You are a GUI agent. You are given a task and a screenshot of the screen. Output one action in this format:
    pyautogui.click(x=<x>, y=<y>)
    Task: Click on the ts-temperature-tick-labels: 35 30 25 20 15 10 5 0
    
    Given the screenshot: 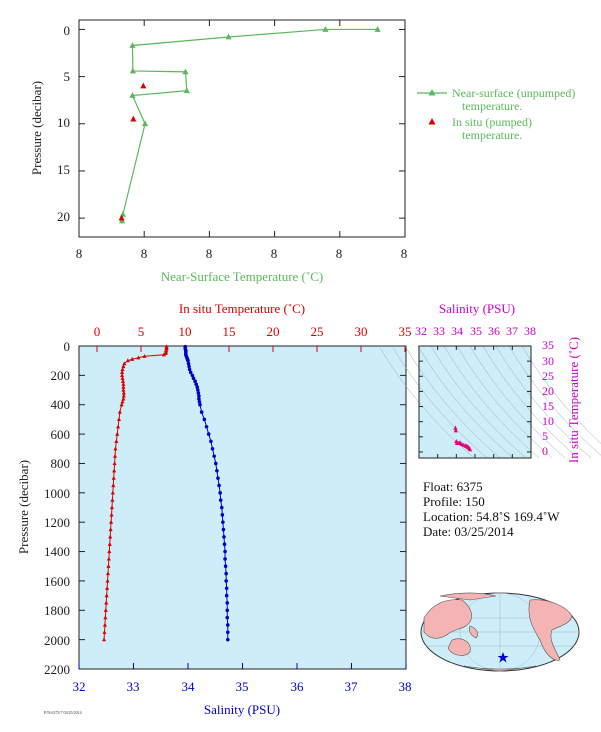 What is the action you would take?
    pyautogui.click(x=548, y=398)
    